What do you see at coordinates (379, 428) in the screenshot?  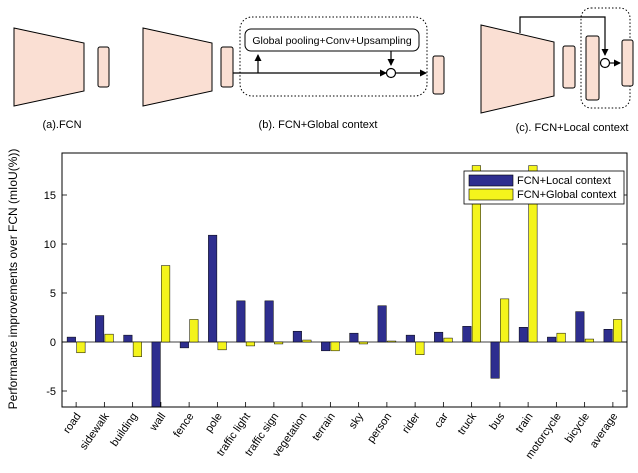 I see `x-tick-label: person` at bounding box center [379, 428].